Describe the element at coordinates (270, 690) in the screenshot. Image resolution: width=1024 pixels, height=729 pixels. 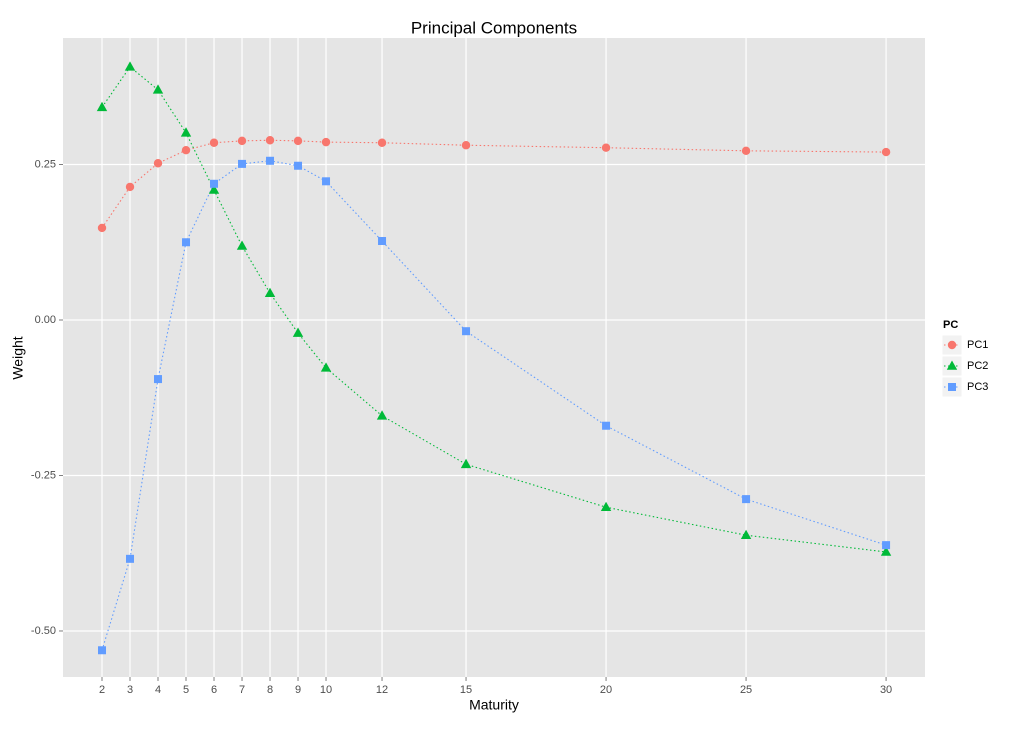
I see `x-tick-label: 8` at that location.